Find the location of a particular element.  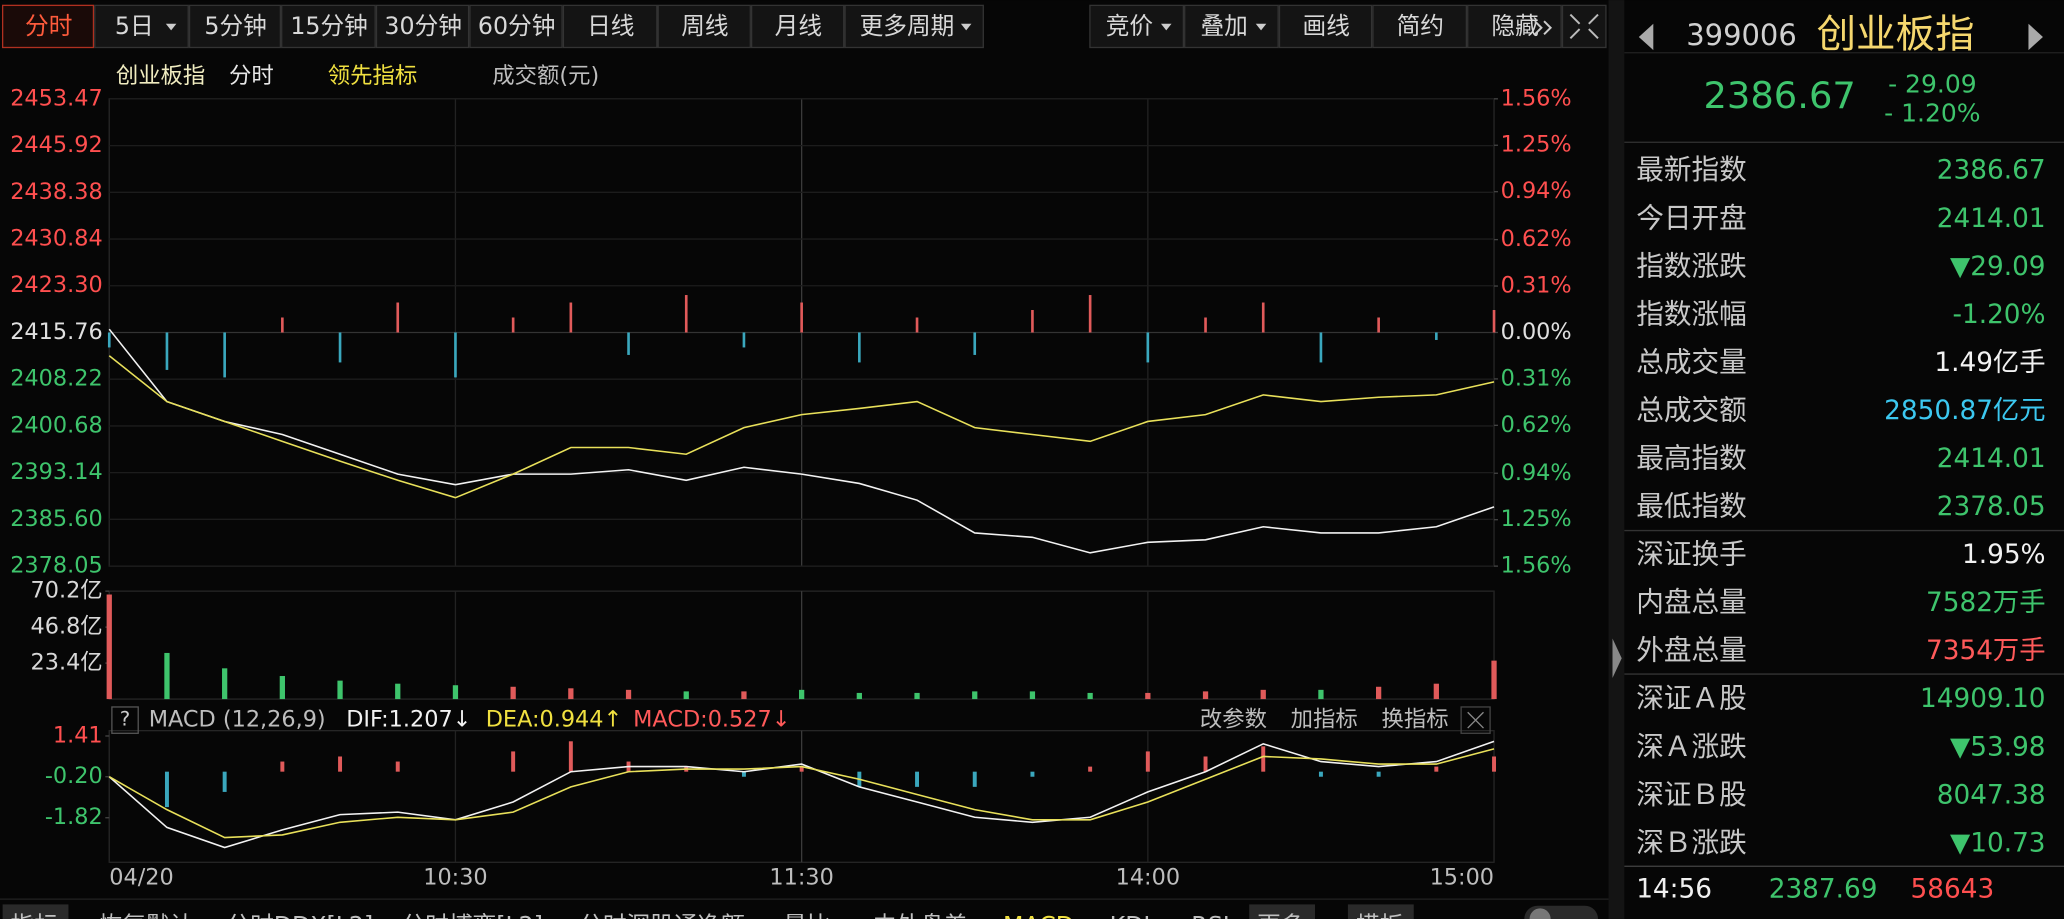

toolbar-tab-label: 隐藏 is located at coordinates (1514, 26).